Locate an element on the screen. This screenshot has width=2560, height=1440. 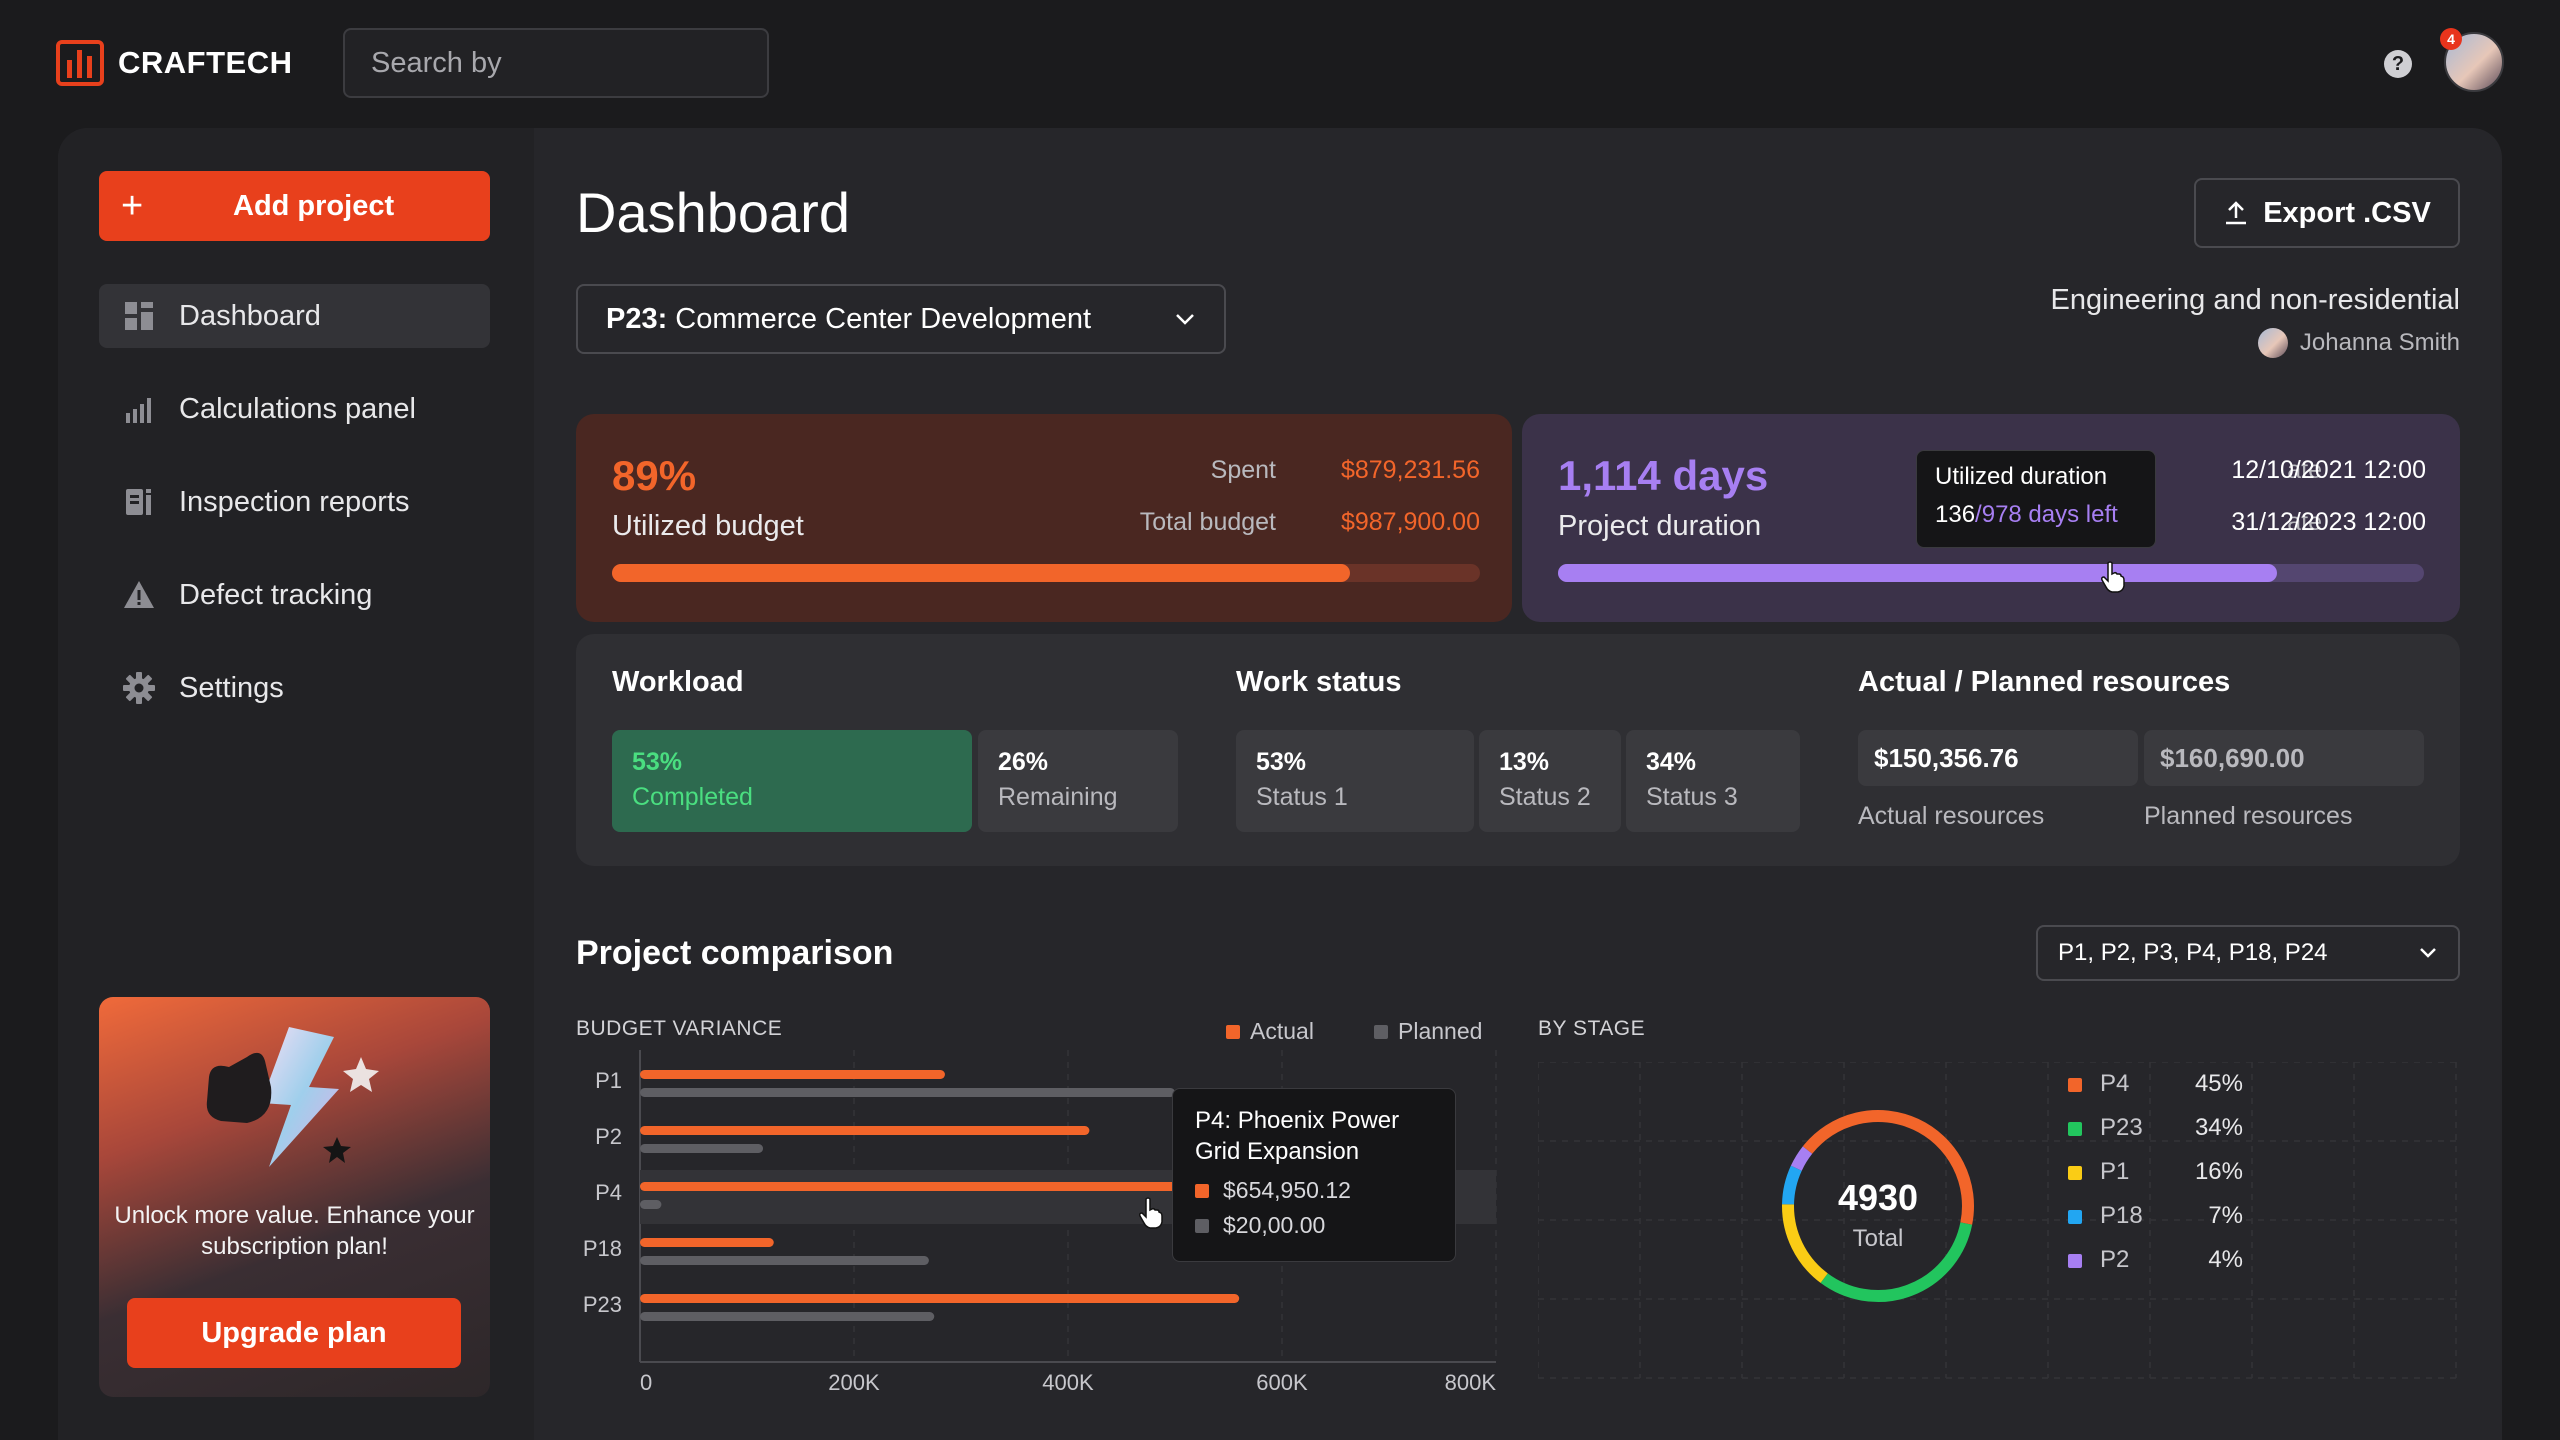
by-stage-chart: 4930 Total P4 45% P23 34% P1 16% P18 7% P2 4% is located at coordinates (1998, 1220).